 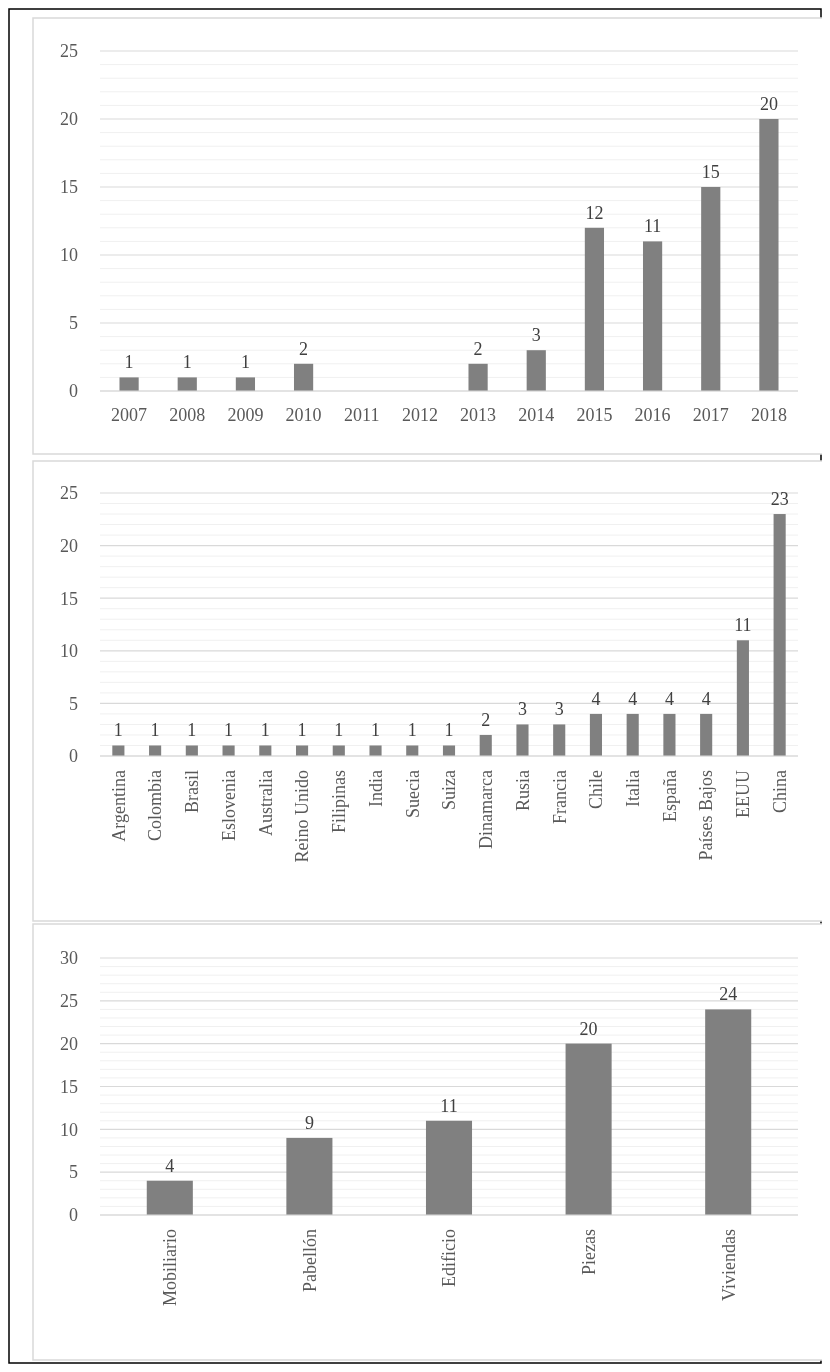 What do you see at coordinates (743, 625) in the screenshot?
I see `data-label: 11` at bounding box center [743, 625].